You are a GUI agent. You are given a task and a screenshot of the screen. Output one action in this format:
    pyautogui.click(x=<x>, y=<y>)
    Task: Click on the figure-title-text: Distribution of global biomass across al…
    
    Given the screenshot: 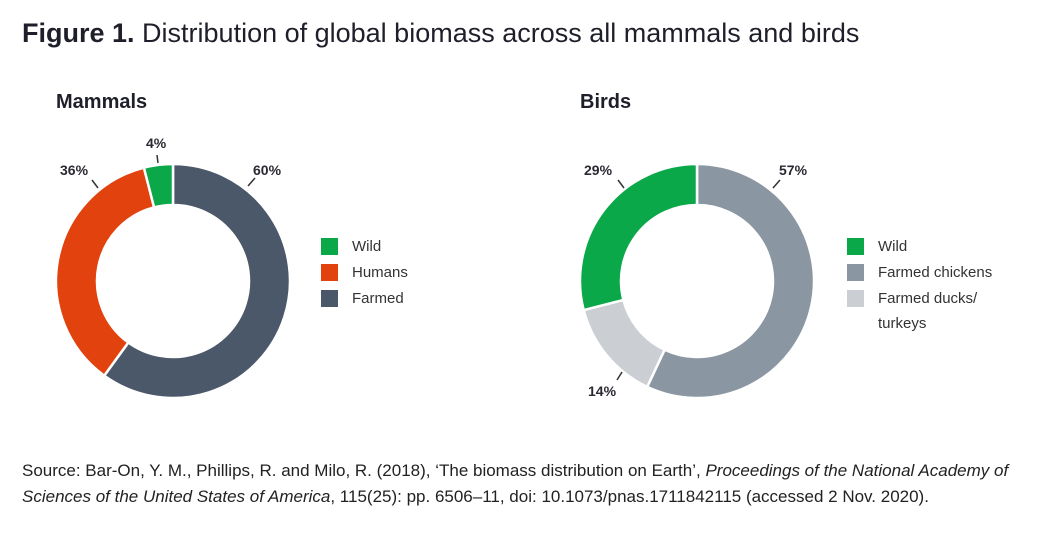 What is the action you would take?
    pyautogui.click(x=501, y=33)
    